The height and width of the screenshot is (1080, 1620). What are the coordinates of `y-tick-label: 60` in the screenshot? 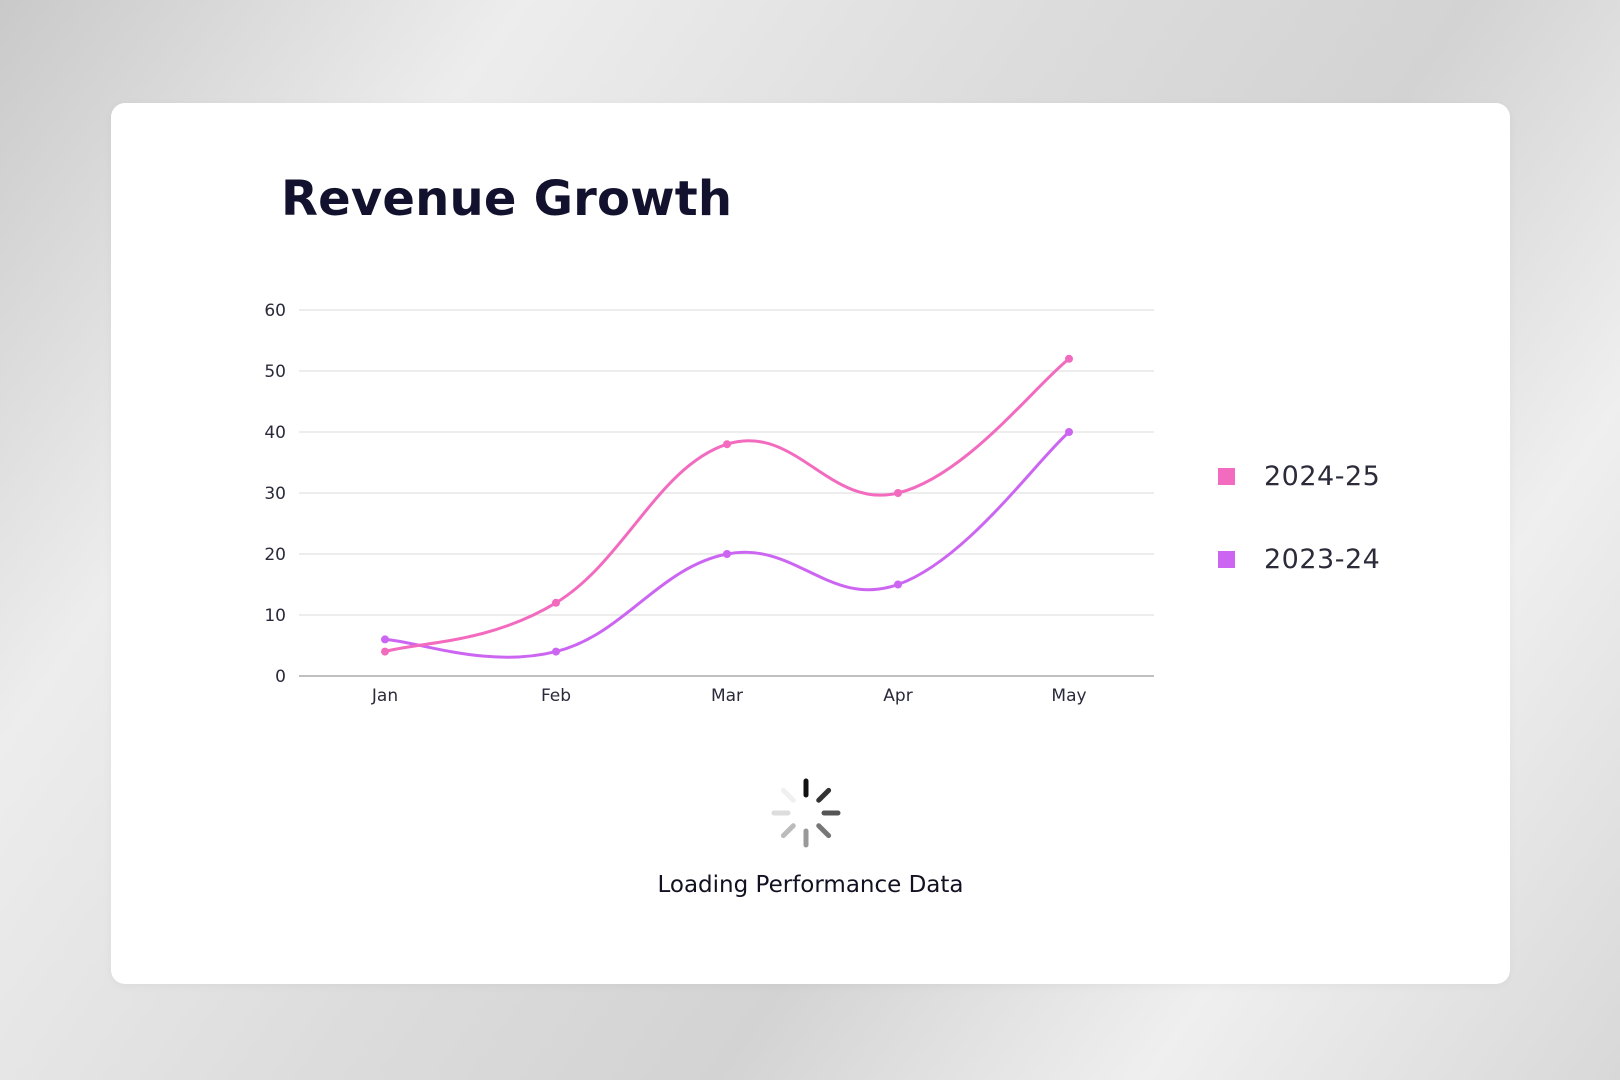 It's located at (275, 311).